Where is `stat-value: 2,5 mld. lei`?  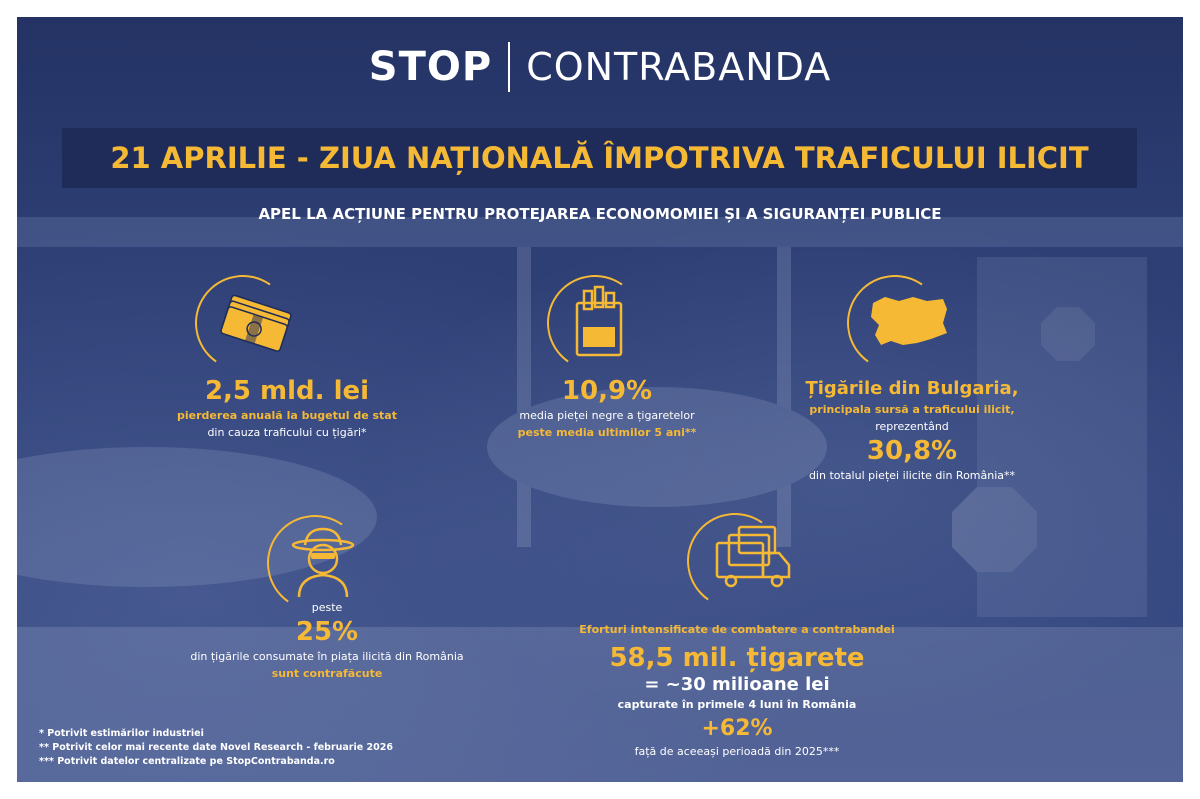 stat-value: 2,5 mld. lei is located at coordinates (287, 391).